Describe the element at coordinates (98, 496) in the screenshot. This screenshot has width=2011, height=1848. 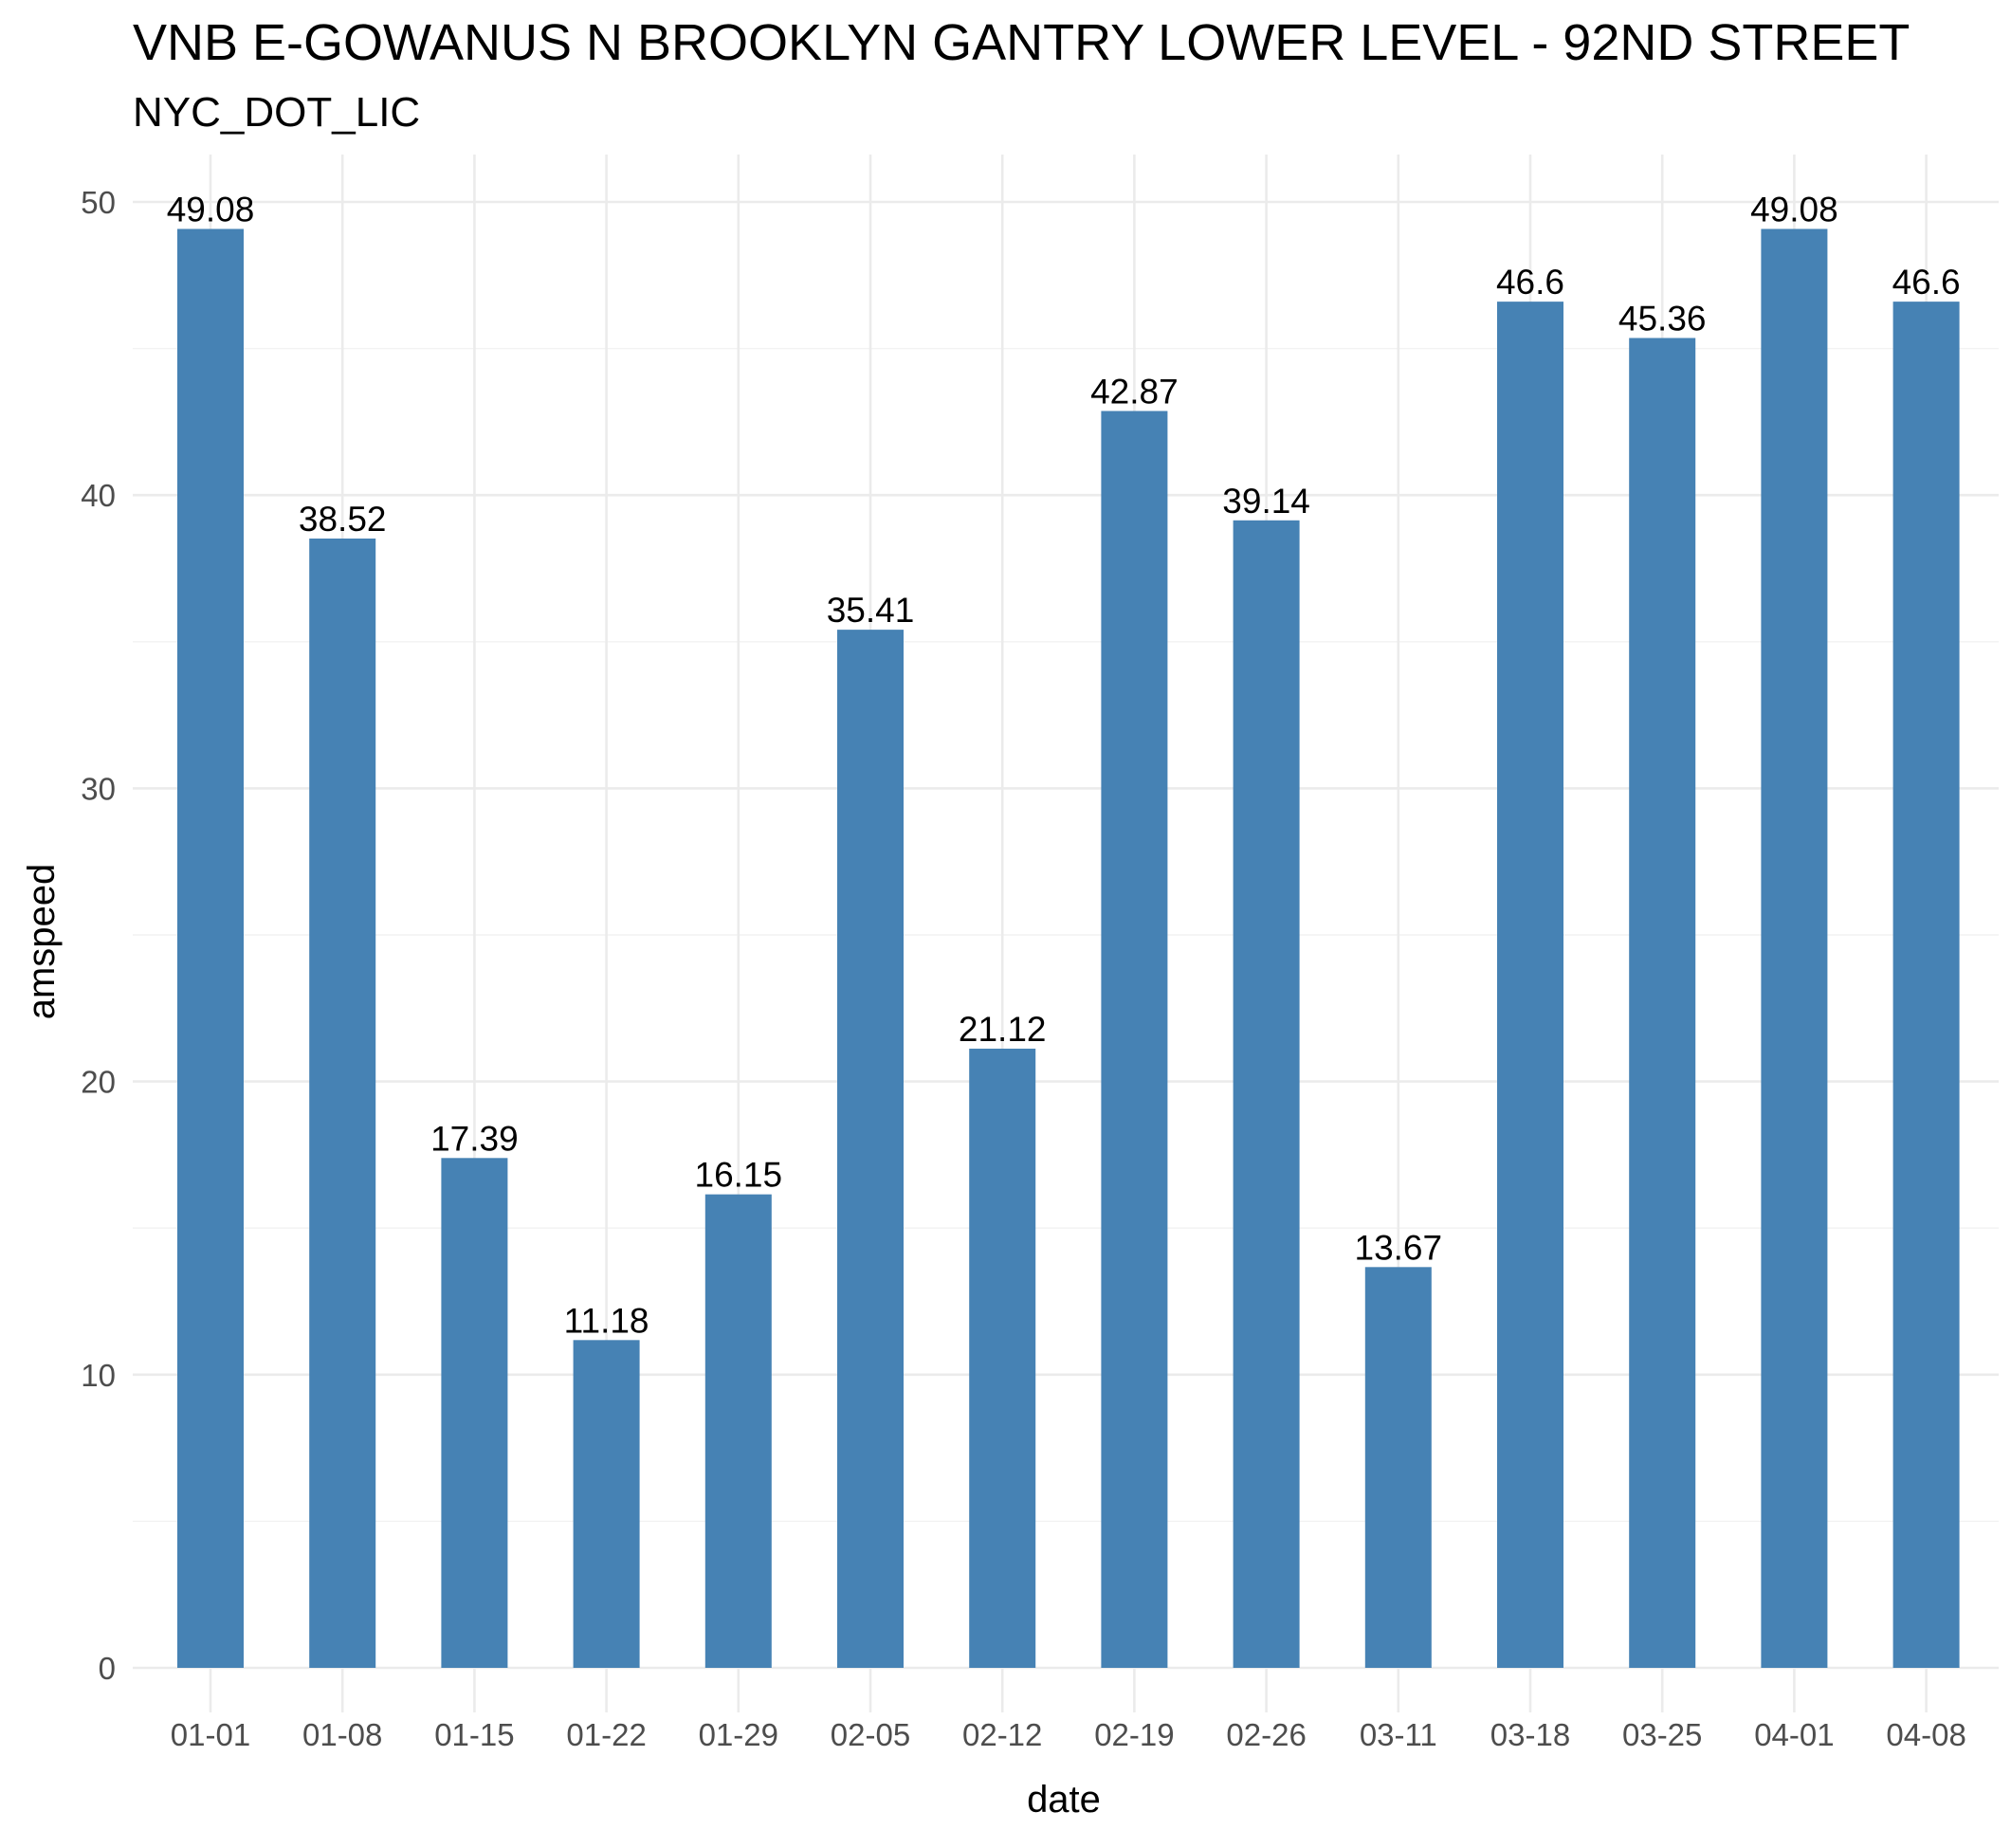
I see `y-tick-label: 40` at that location.